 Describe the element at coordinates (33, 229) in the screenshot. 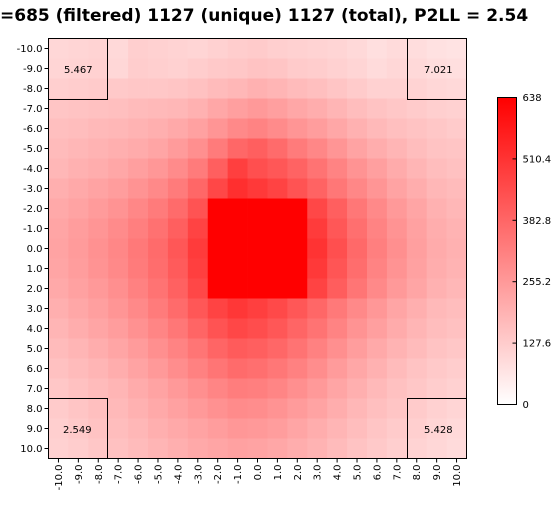

I see `y-tick-label: -1.0` at that location.